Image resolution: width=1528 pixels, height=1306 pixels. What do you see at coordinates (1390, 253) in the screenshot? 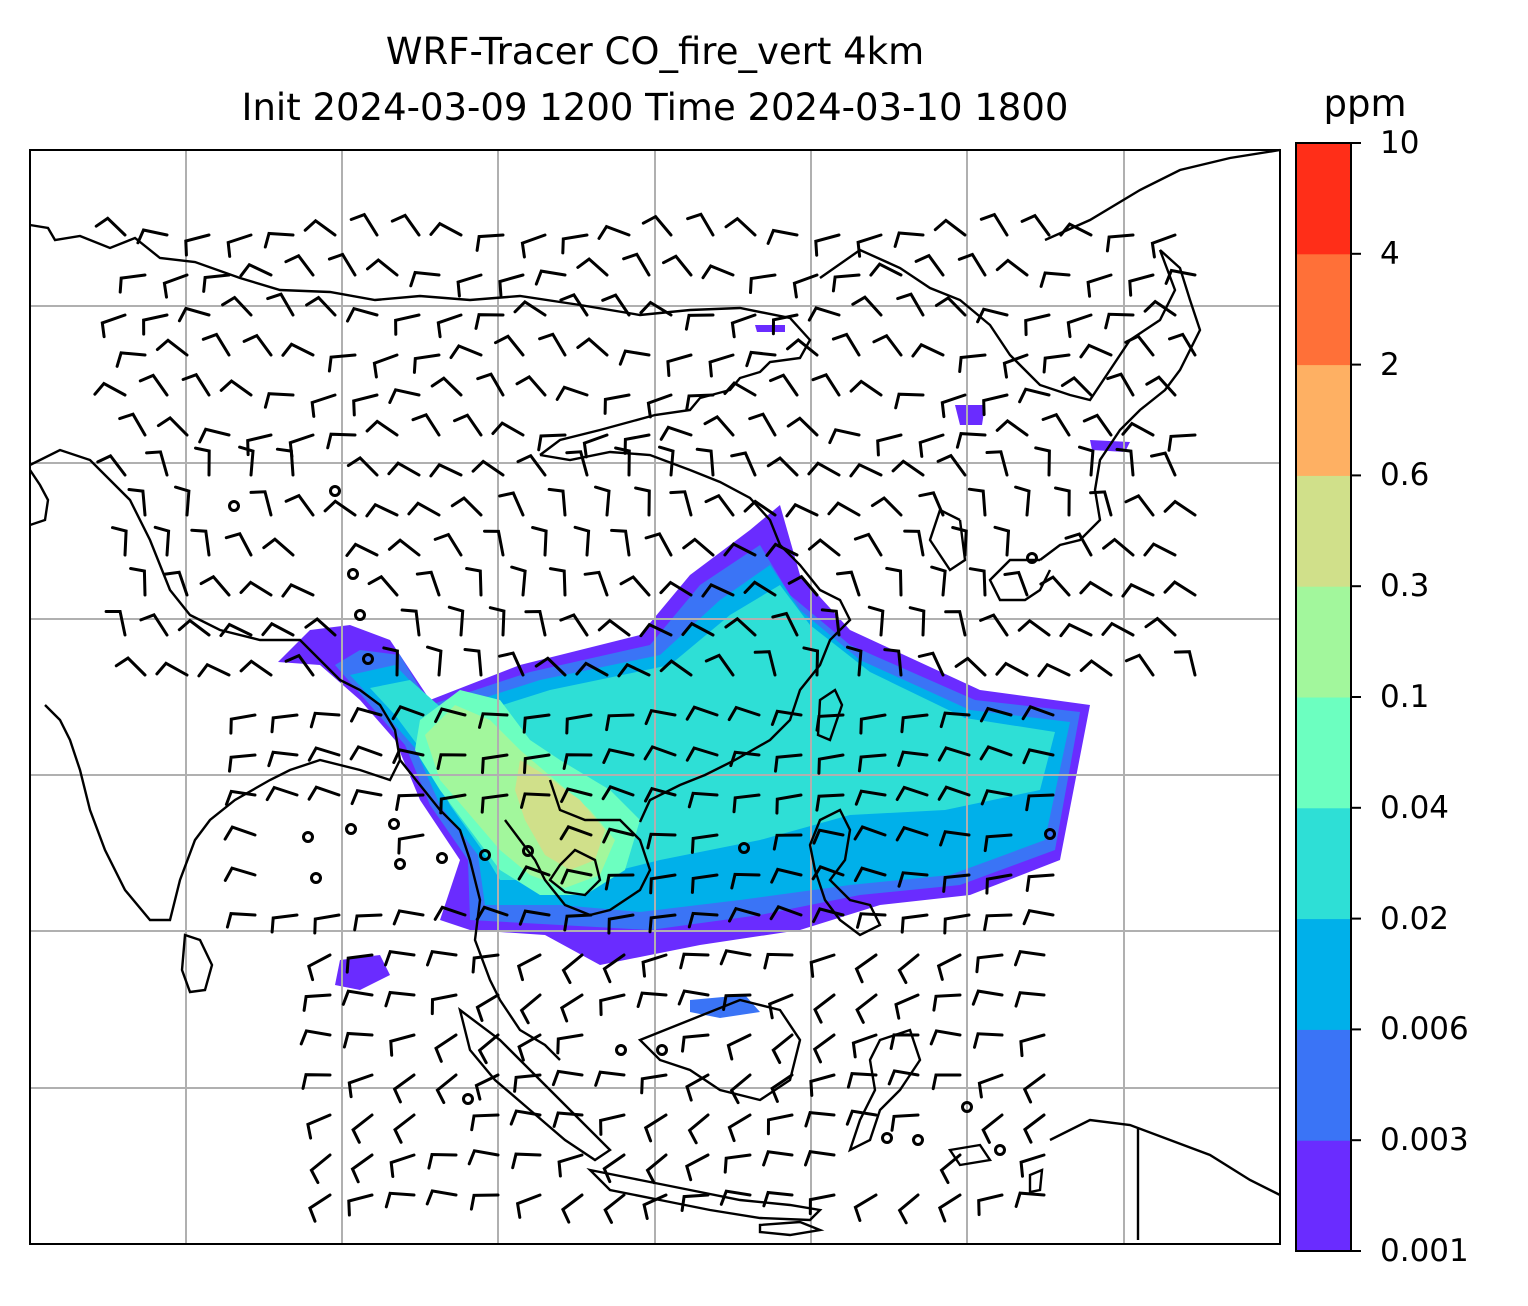
I see `colorbar-tick-label-9: 4` at bounding box center [1390, 253].